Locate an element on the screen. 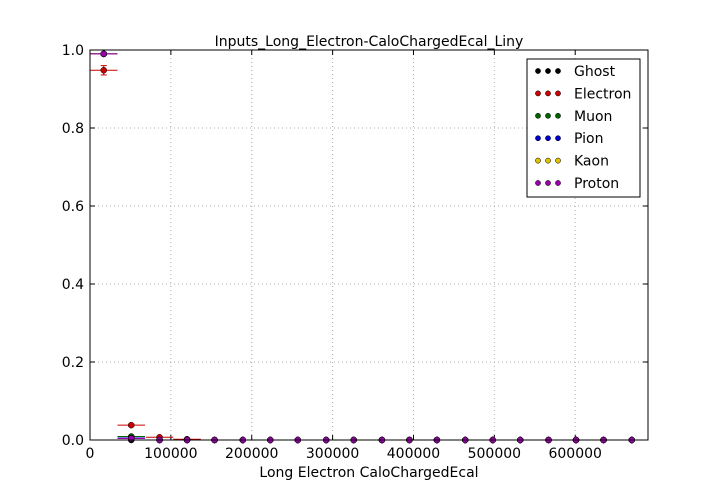 The height and width of the screenshot is (504, 720). legend-entries: Ghost Electron Muon Pion Kaon Proton is located at coordinates (583, 128).